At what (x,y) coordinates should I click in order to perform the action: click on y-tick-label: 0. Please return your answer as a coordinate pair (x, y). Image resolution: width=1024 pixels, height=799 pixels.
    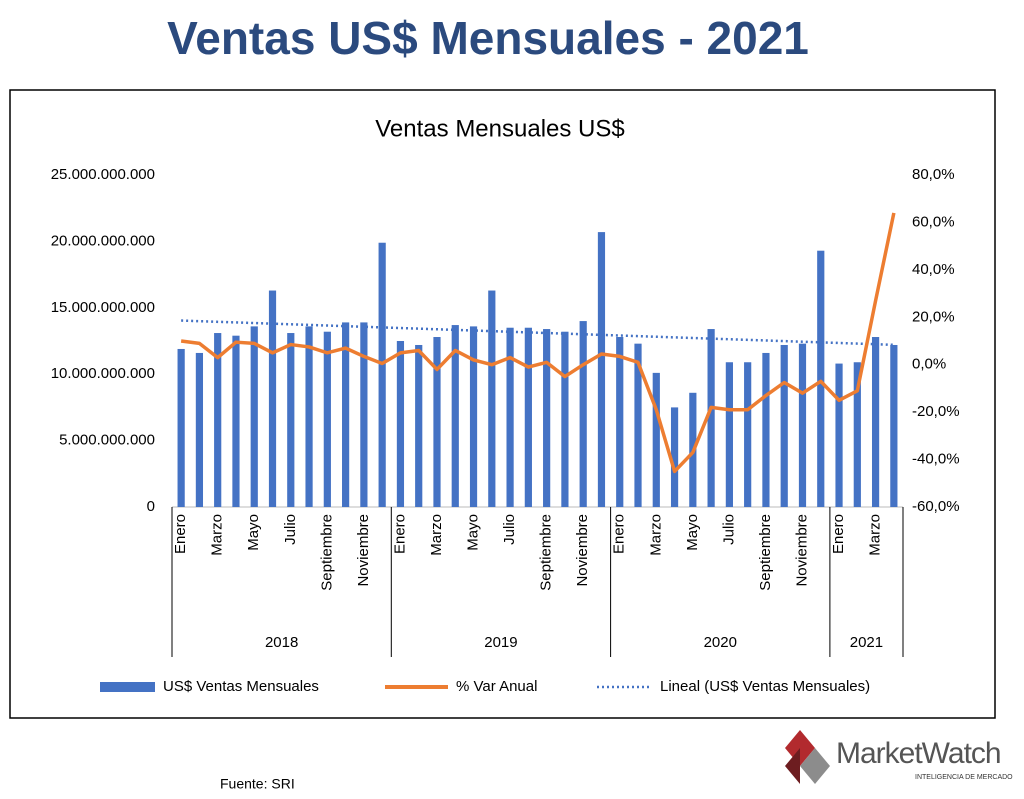
    Looking at the image, I should click on (151, 506).